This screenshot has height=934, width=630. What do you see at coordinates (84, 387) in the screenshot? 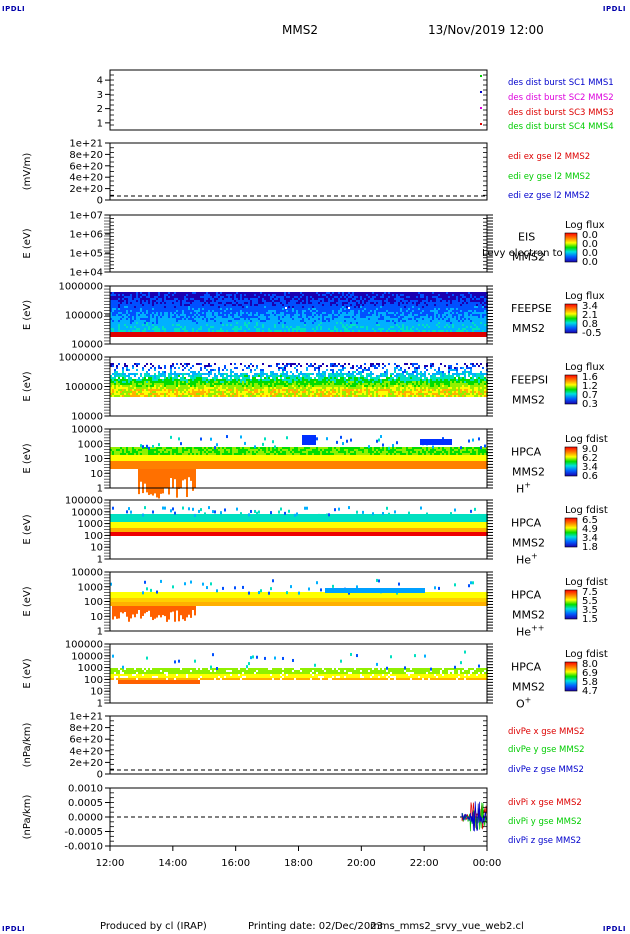
I see `ytick-p5-1: 100000` at bounding box center [84, 387].